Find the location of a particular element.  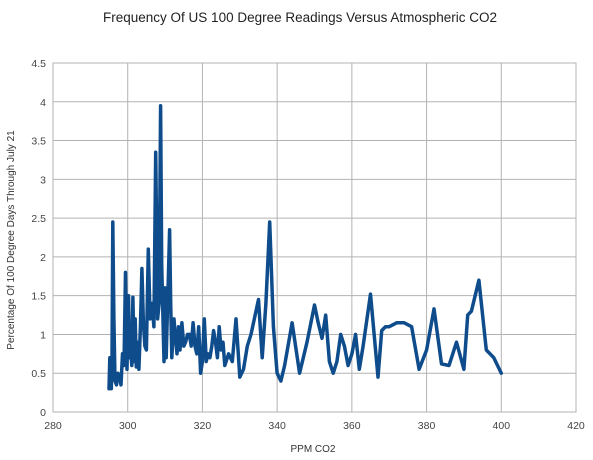

x-tick-label: 340 is located at coordinates (277, 426).